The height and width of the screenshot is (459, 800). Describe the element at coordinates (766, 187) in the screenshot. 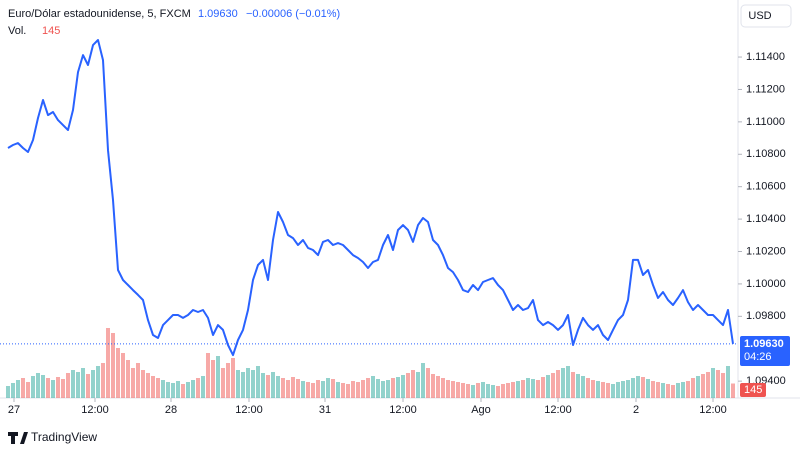

I see `y-tick-label: 1.10600` at that location.